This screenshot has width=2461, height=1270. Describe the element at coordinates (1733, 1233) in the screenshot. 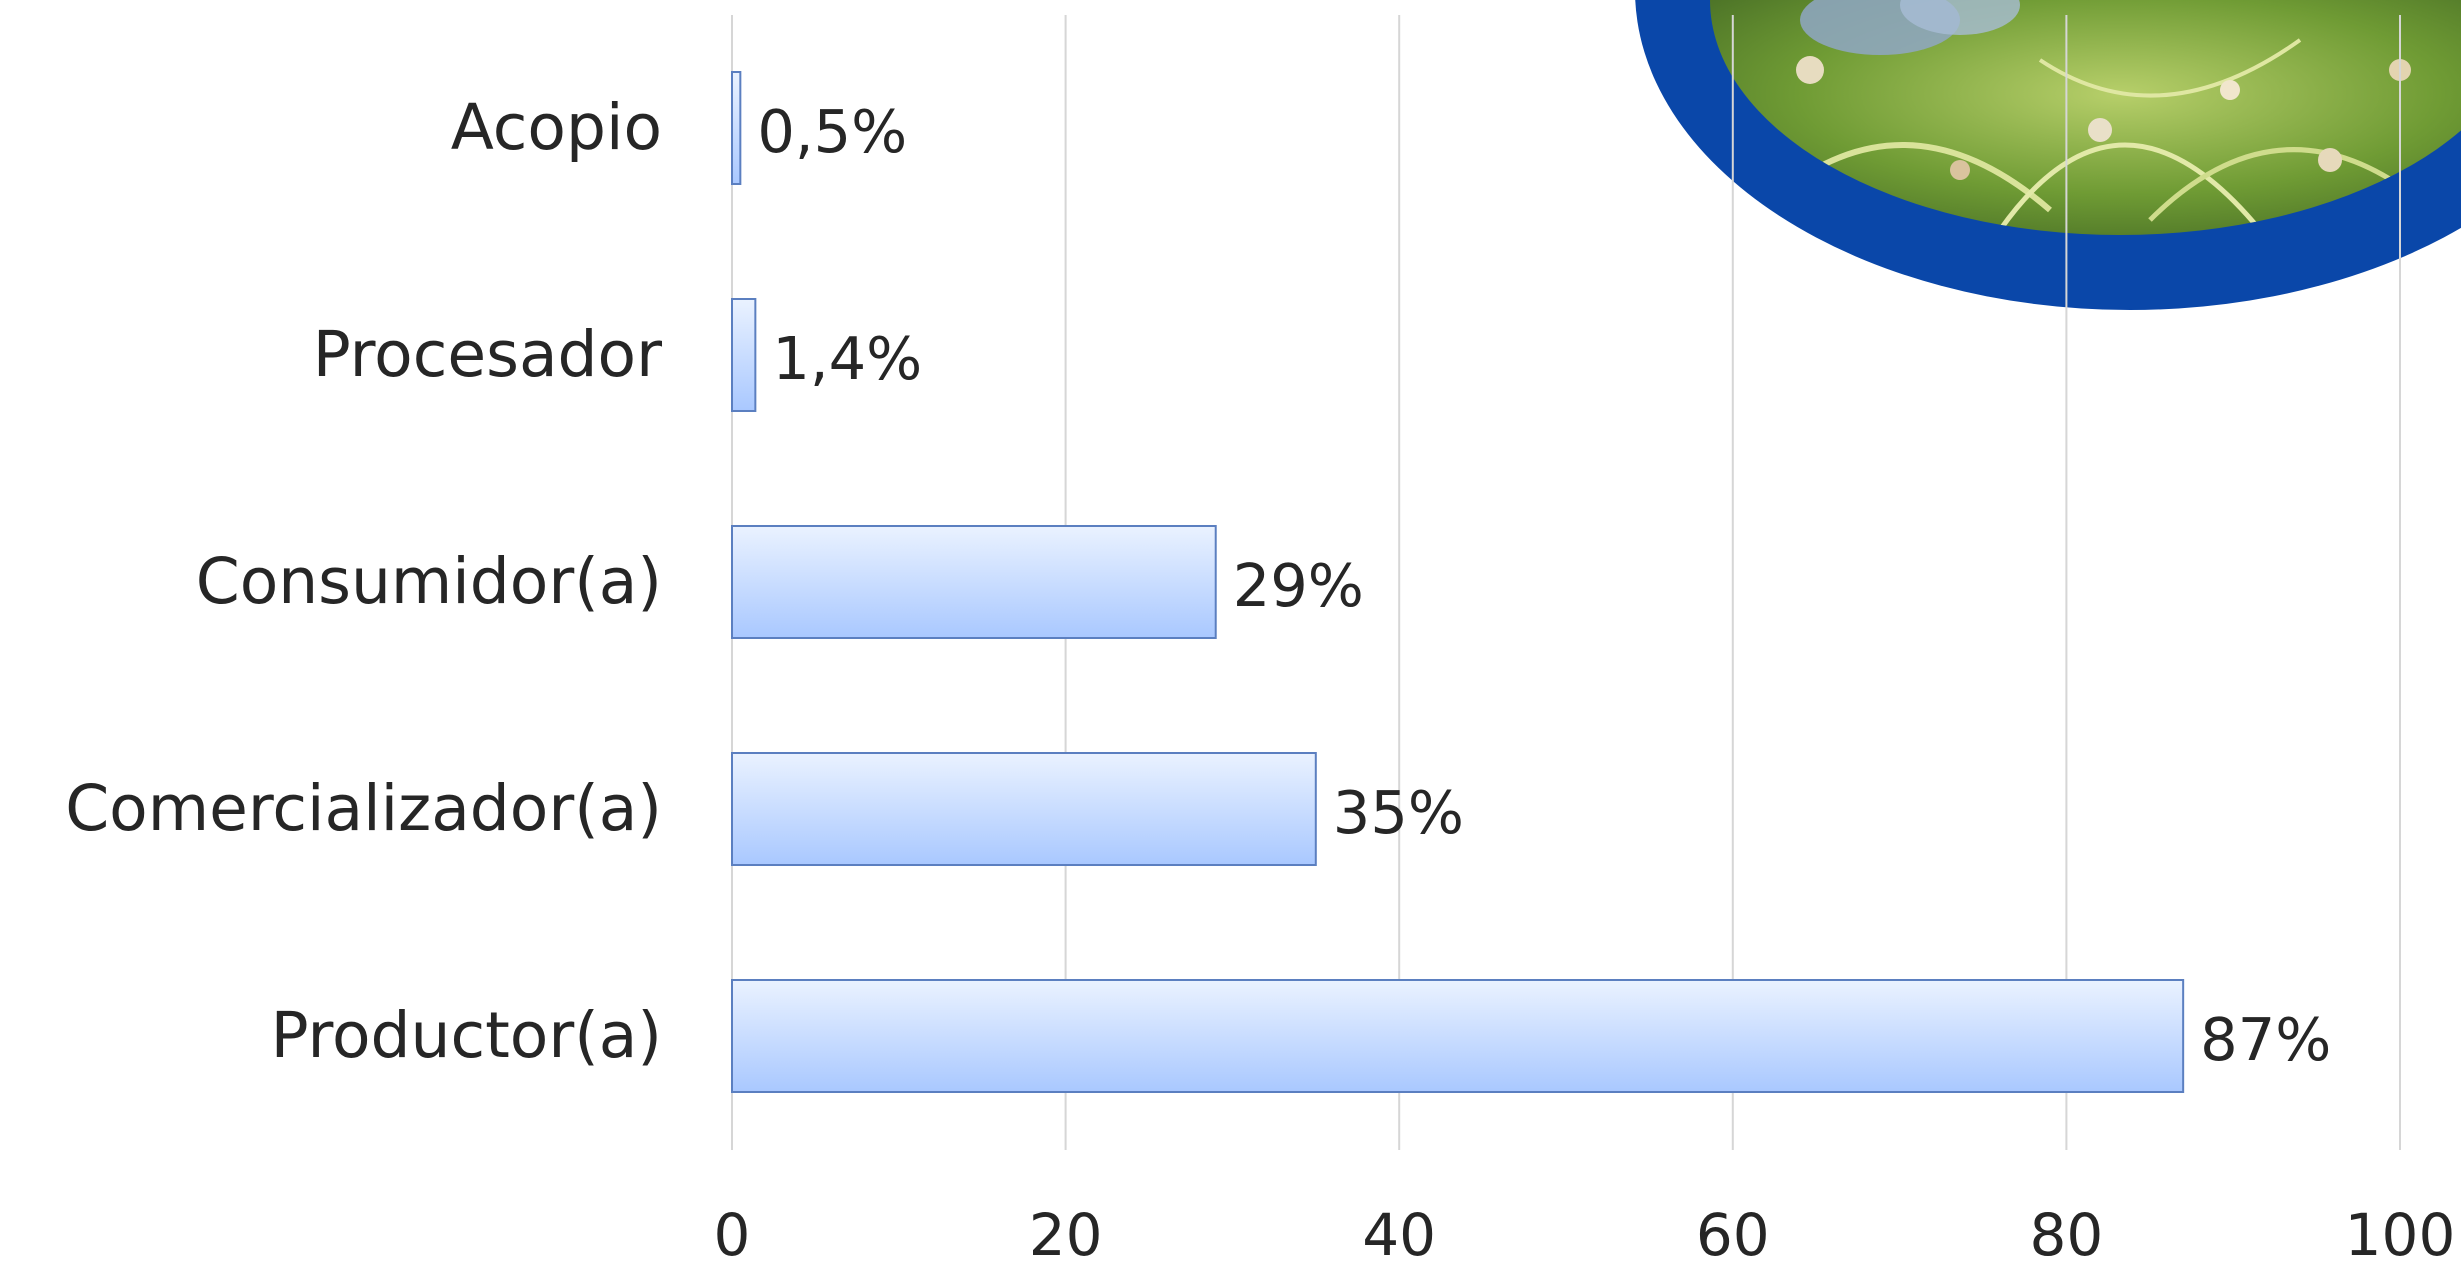

I see `x-tick-label: 60` at that location.